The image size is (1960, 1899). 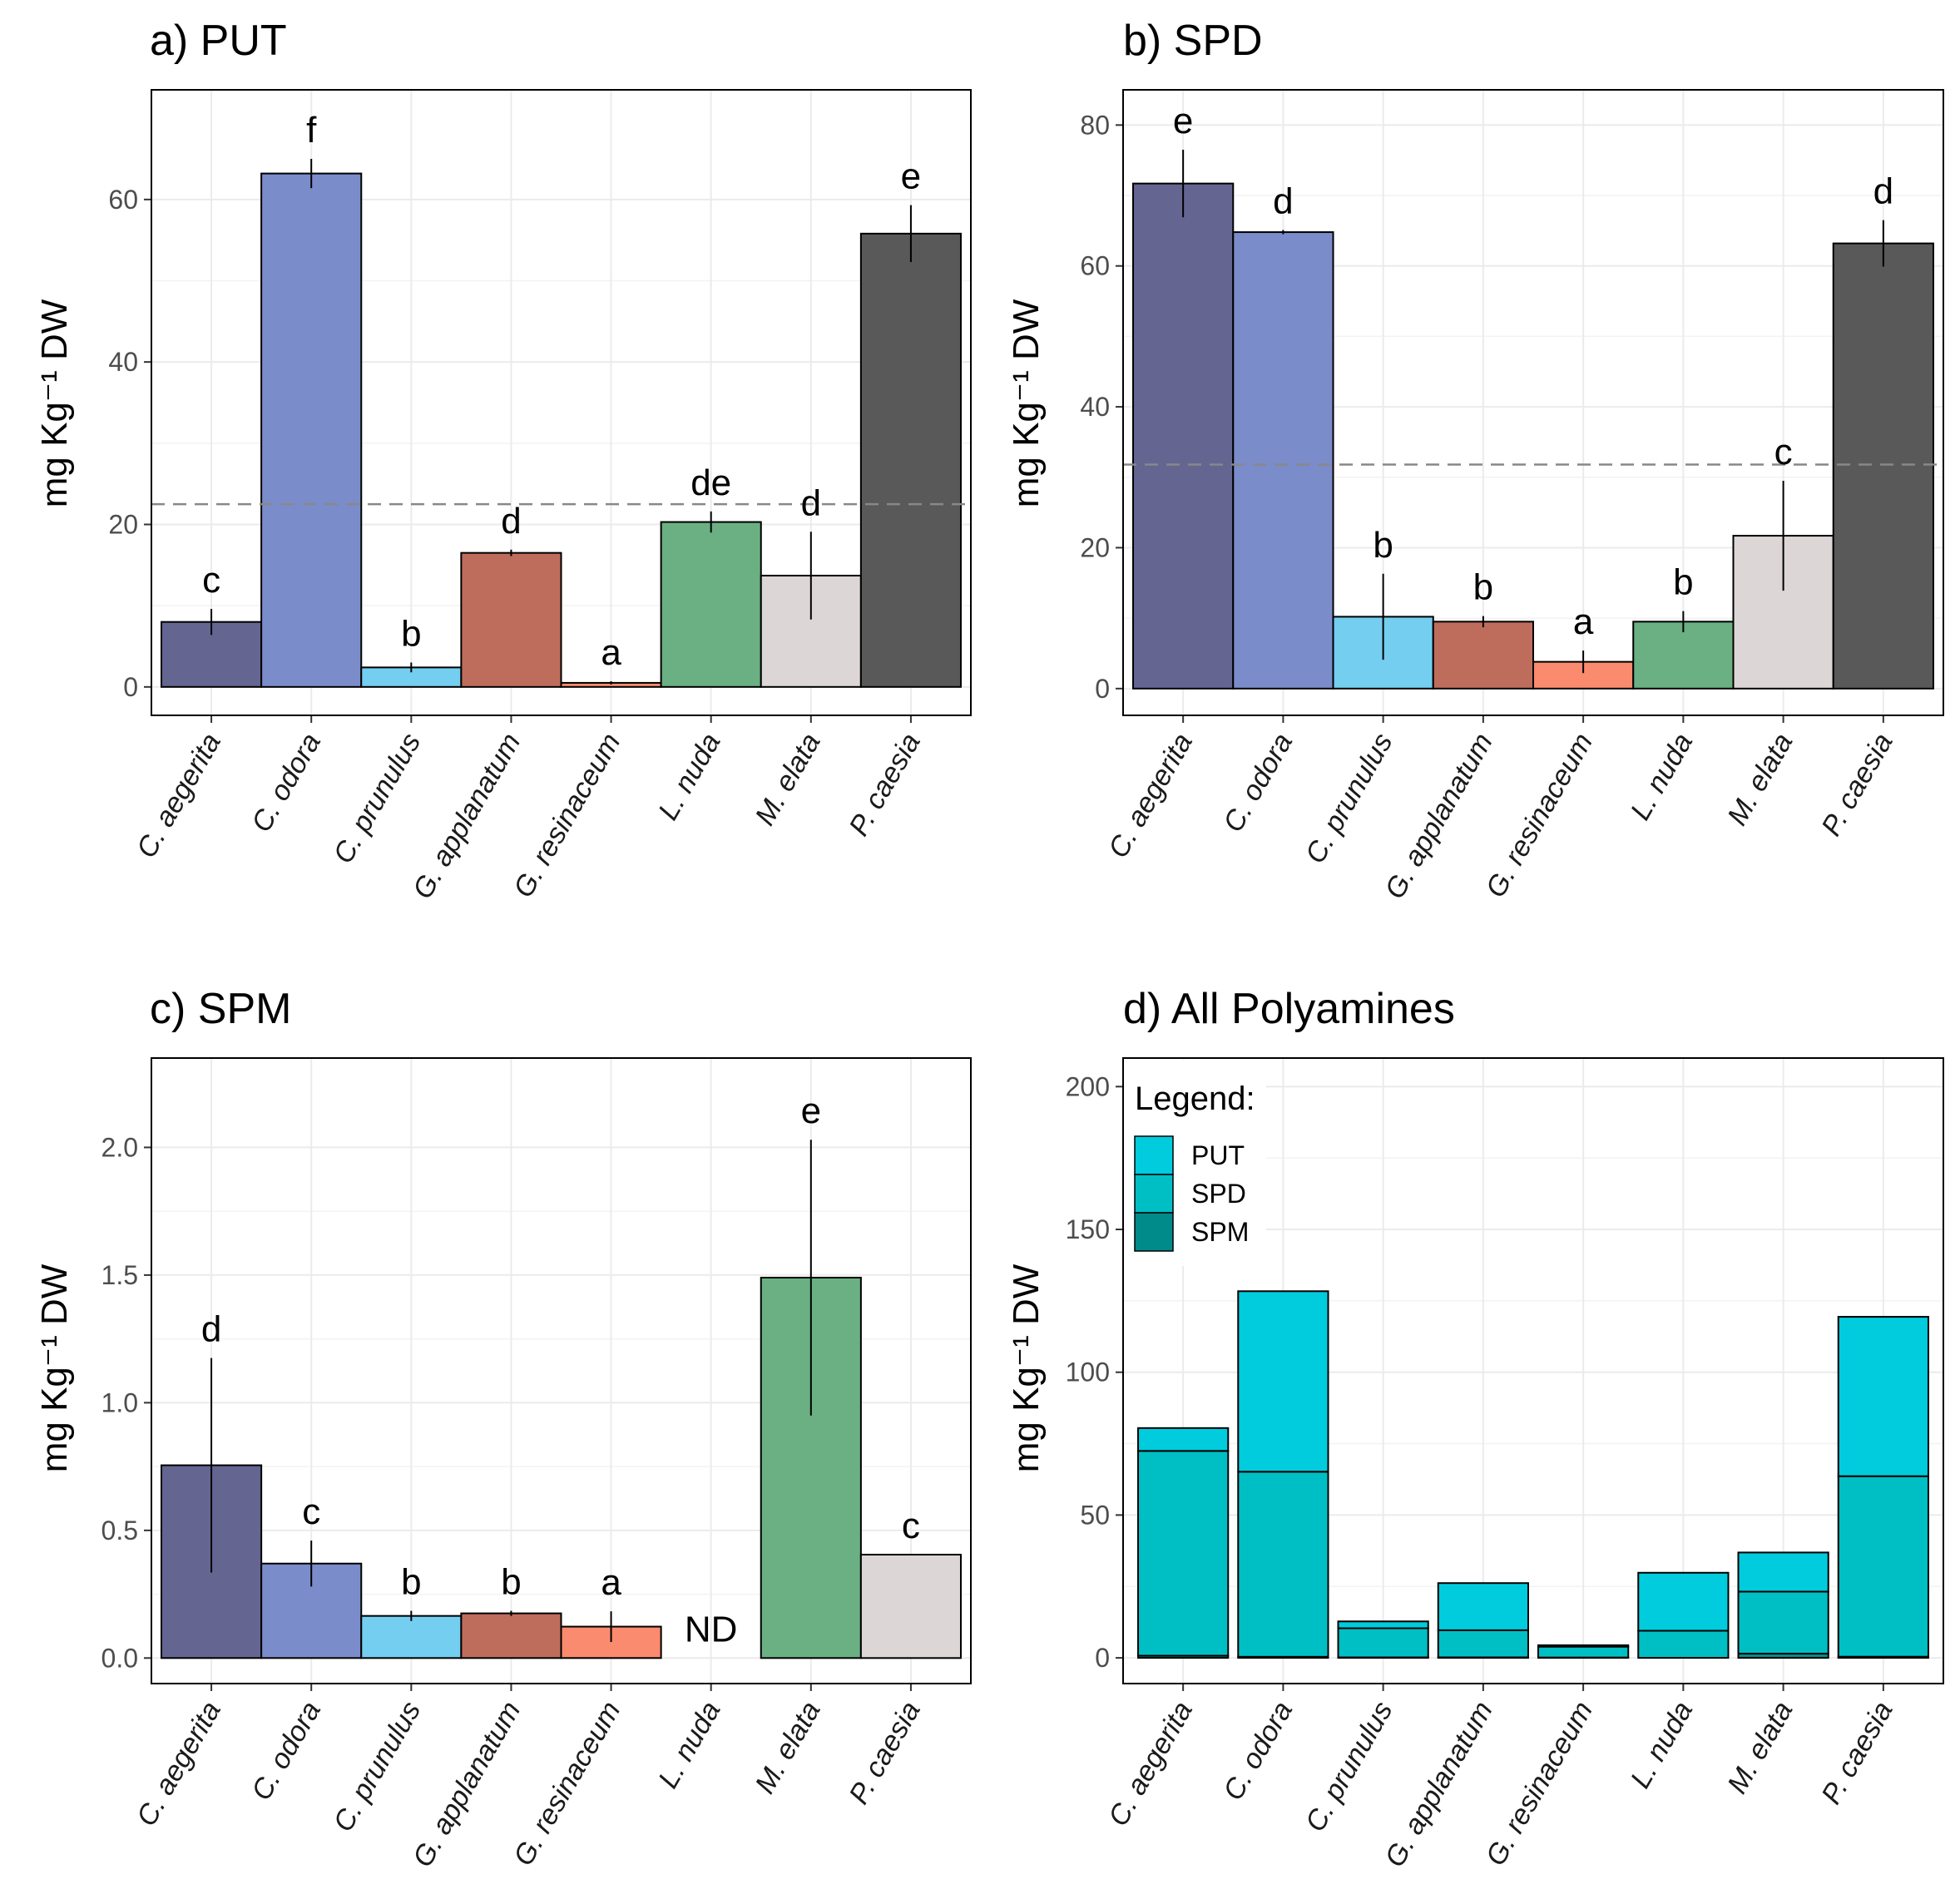 What do you see at coordinates (711, 1629) in the screenshot?
I see `significance-letter-l-nuda: ND` at bounding box center [711, 1629].